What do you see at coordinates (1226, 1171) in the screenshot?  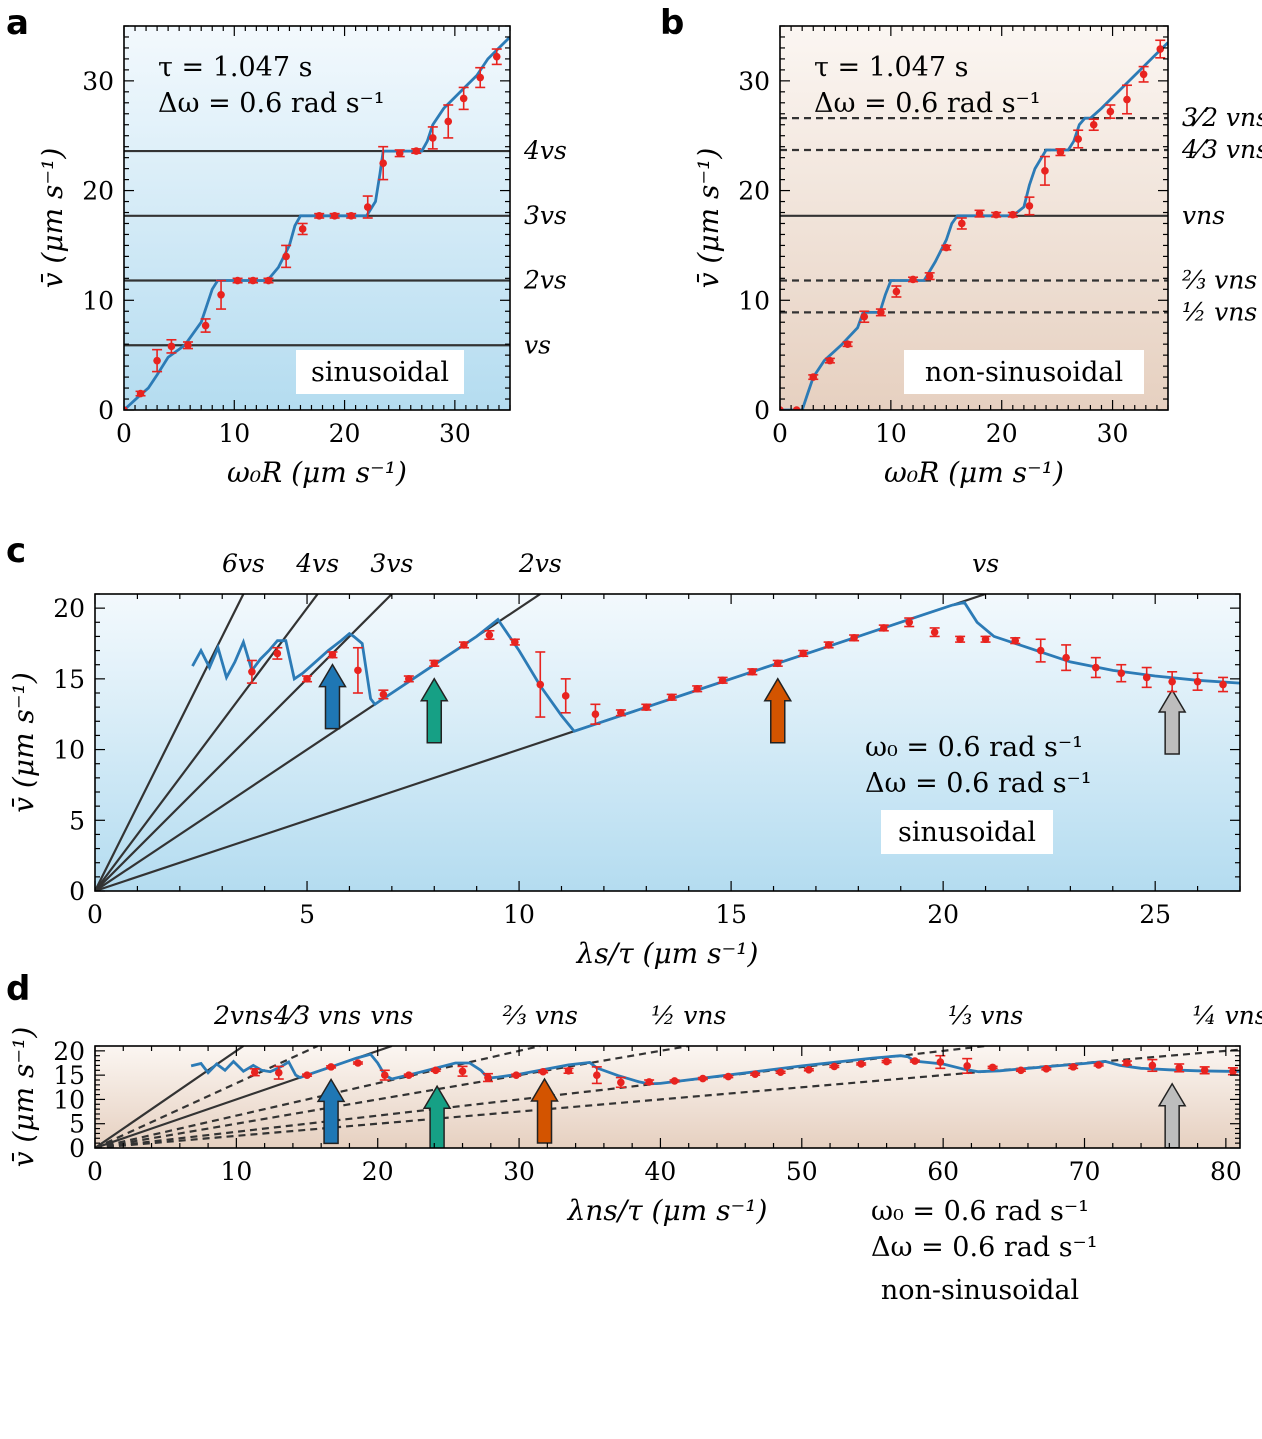 I see `x-tick-label: 80` at bounding box center [1226, 1171].